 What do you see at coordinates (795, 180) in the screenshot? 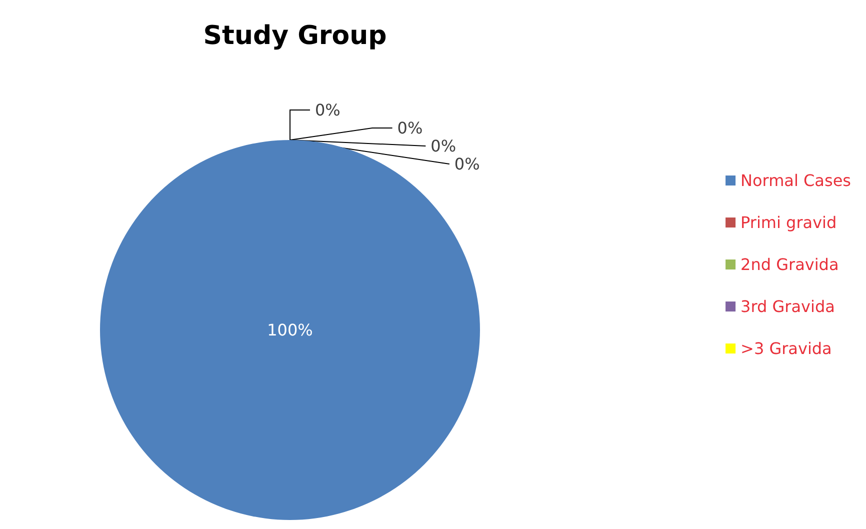
I see `legend-label: Normal Cases` at bounding box center [795, 180].